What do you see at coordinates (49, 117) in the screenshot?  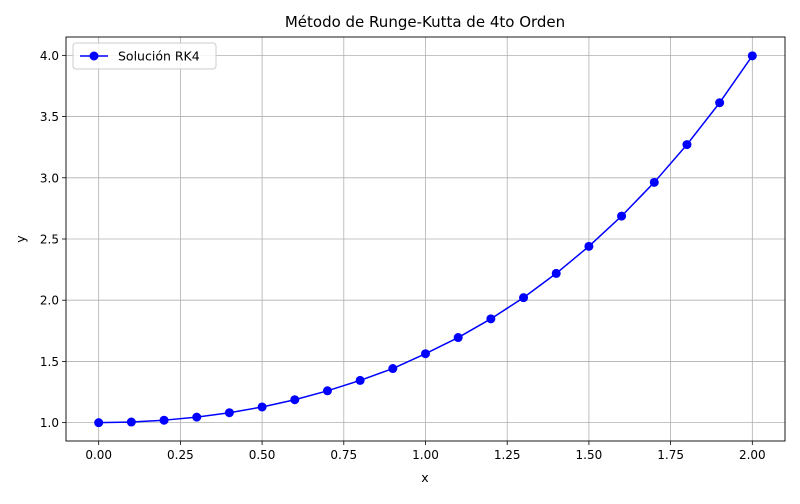 I see `y-tick-label: 3.5` at bounding box center [49, 117].